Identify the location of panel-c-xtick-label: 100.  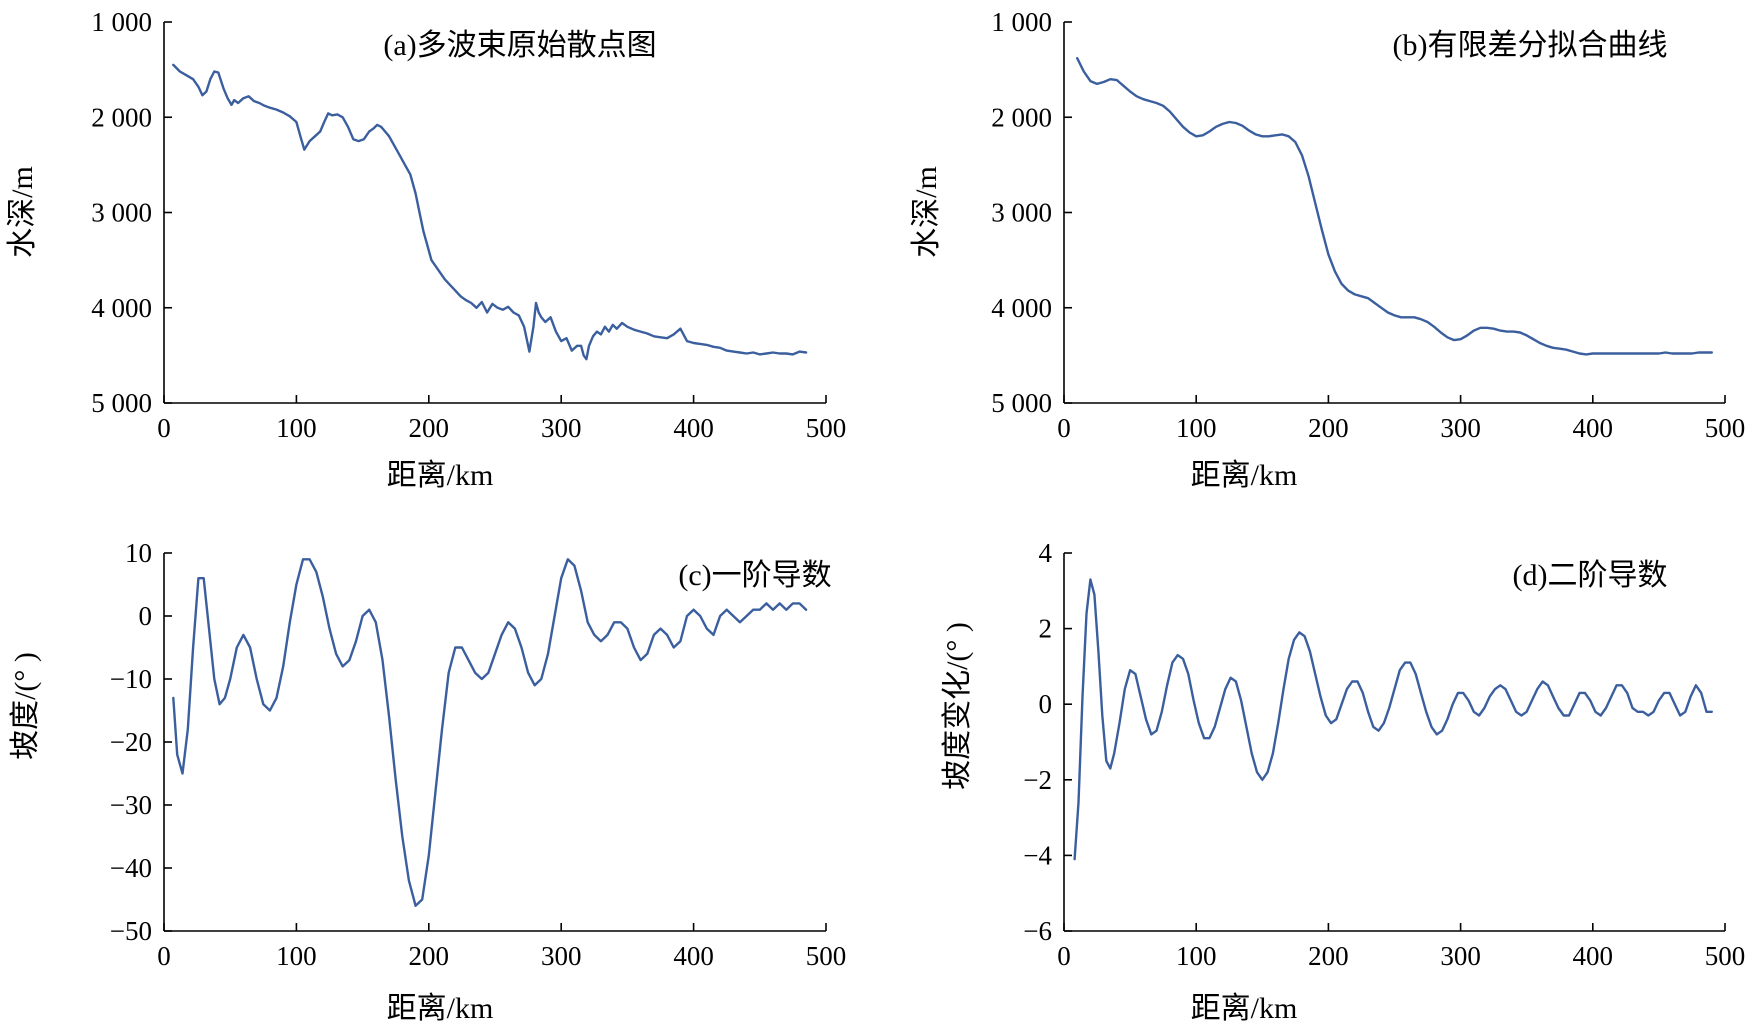
(296, 956).